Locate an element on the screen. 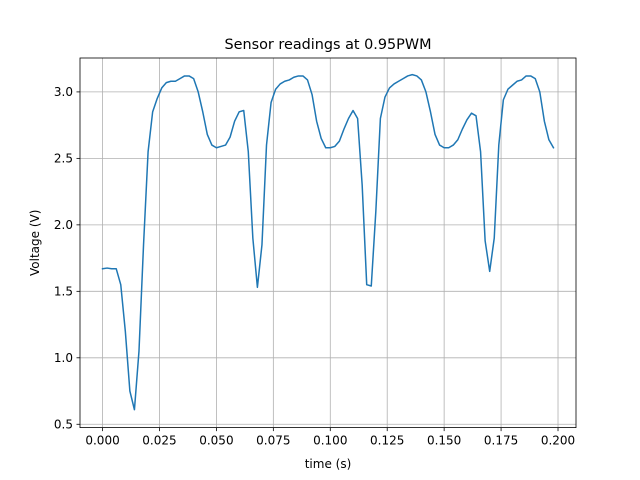 This screenshot has width=640, height=480. y-tick-label: 2.5 is located at coordinates (63, 159).